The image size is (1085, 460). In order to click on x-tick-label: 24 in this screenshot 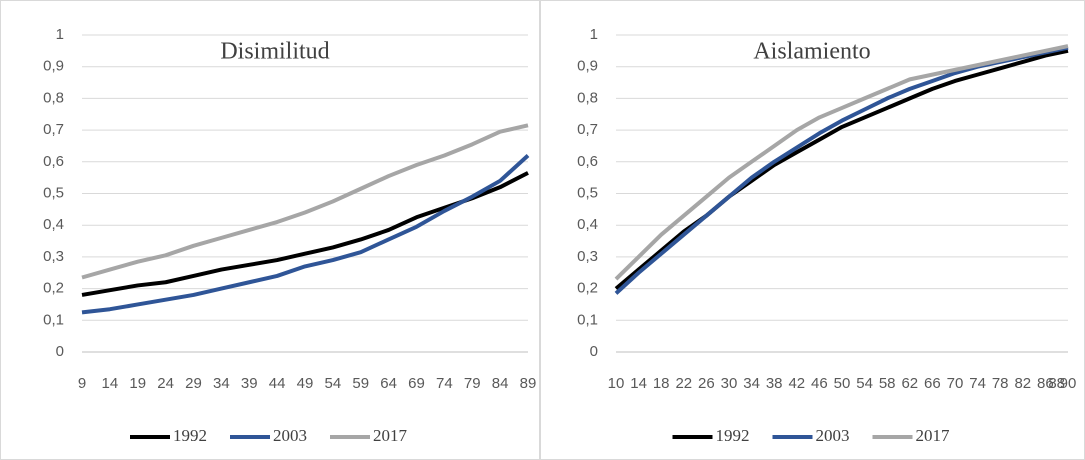, I will do `click(165, 383)`.